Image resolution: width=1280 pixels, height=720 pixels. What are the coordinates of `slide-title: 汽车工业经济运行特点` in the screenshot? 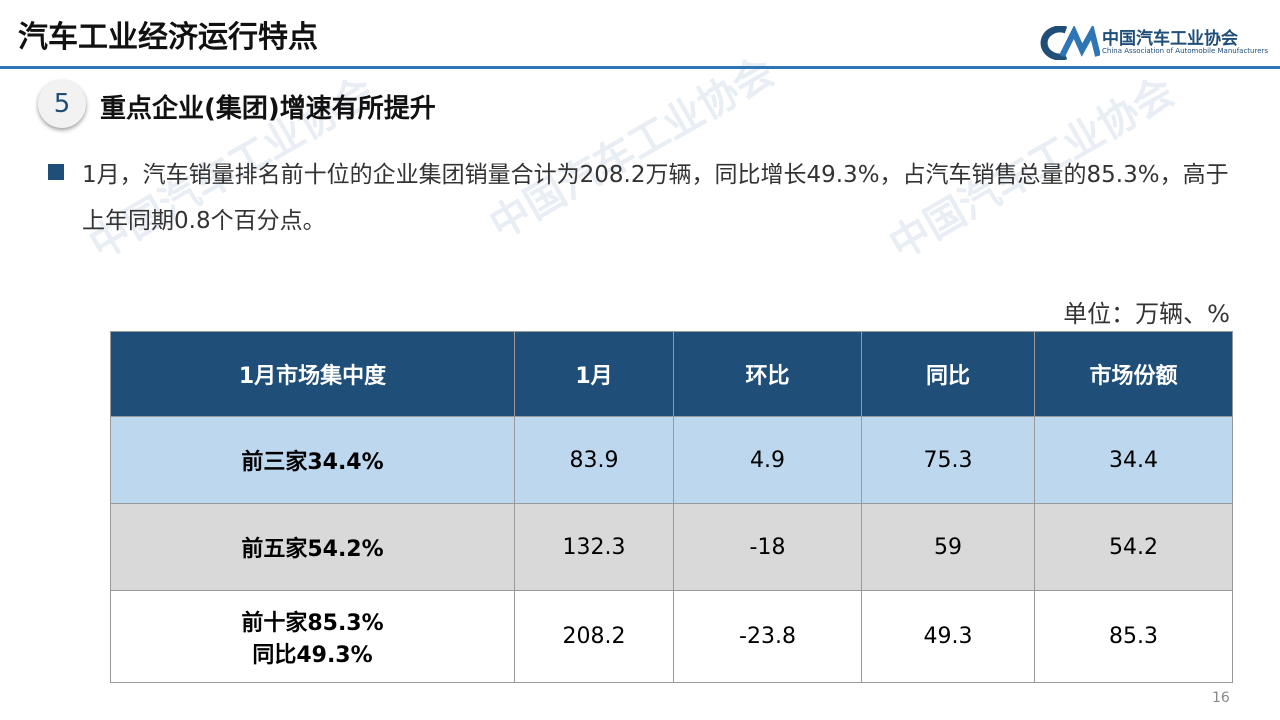 It's located at (168, 37).